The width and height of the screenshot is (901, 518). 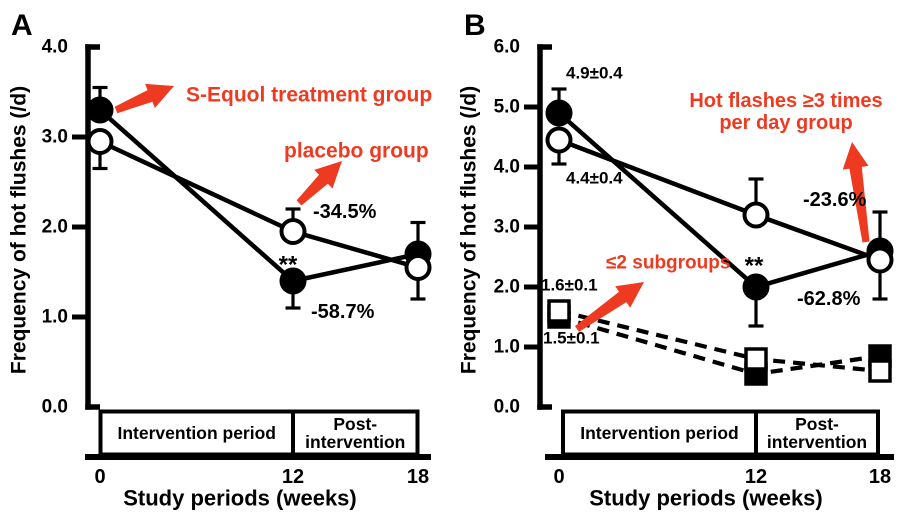 I want to click on panel-label: A, so click(x=22, y=25).